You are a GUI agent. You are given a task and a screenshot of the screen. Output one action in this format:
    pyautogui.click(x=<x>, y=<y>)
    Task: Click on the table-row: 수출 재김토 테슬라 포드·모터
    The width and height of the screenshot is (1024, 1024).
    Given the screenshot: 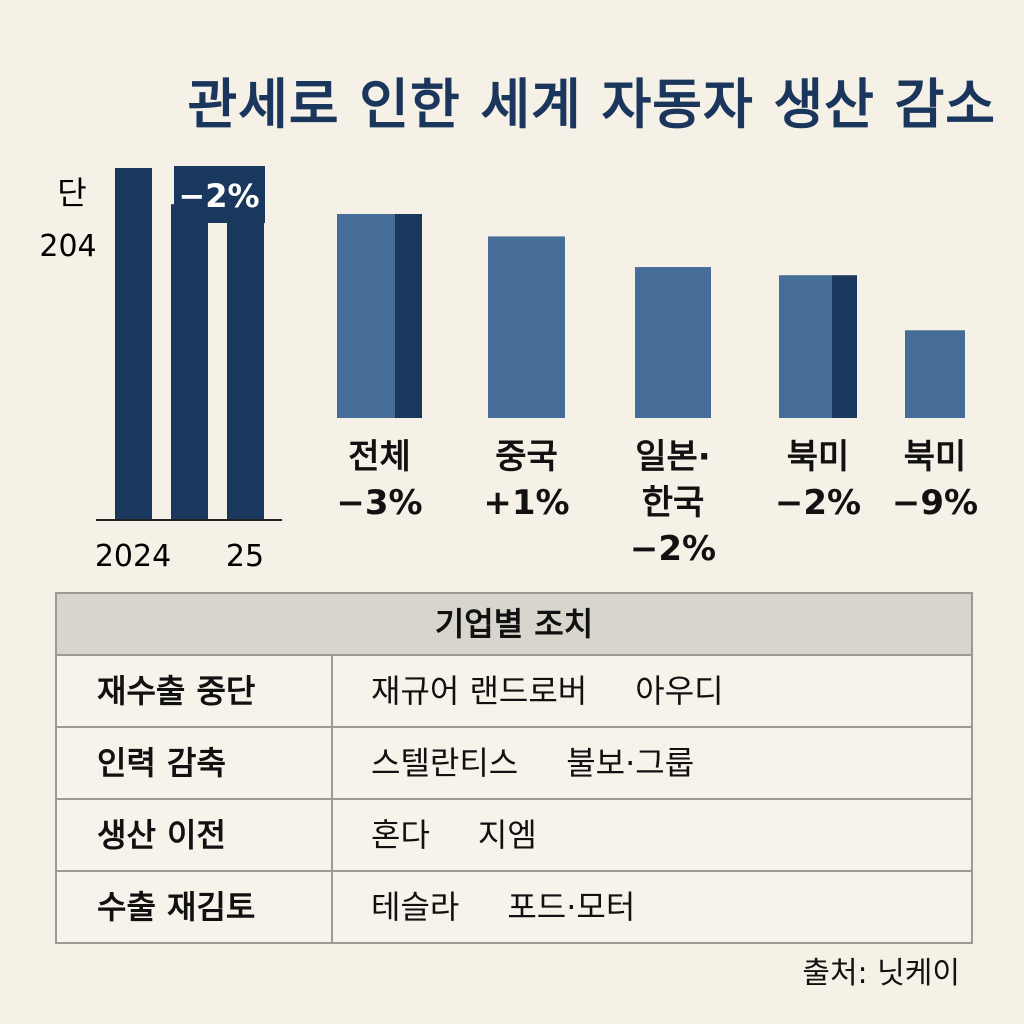 What is the action you would take?
    pyautogui.click(x=514, y=906)
    